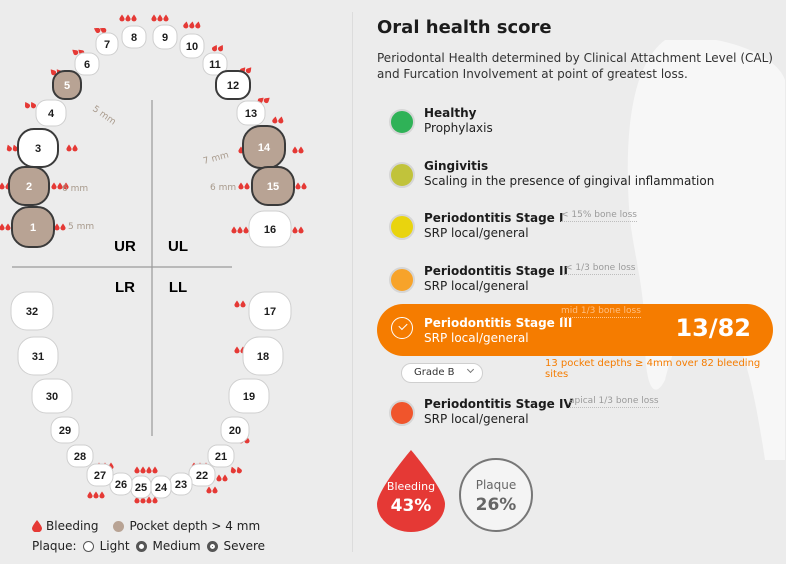 This screenshot has width=786, height=564. I want to click on tooth-15: 15, so click(273, 186).